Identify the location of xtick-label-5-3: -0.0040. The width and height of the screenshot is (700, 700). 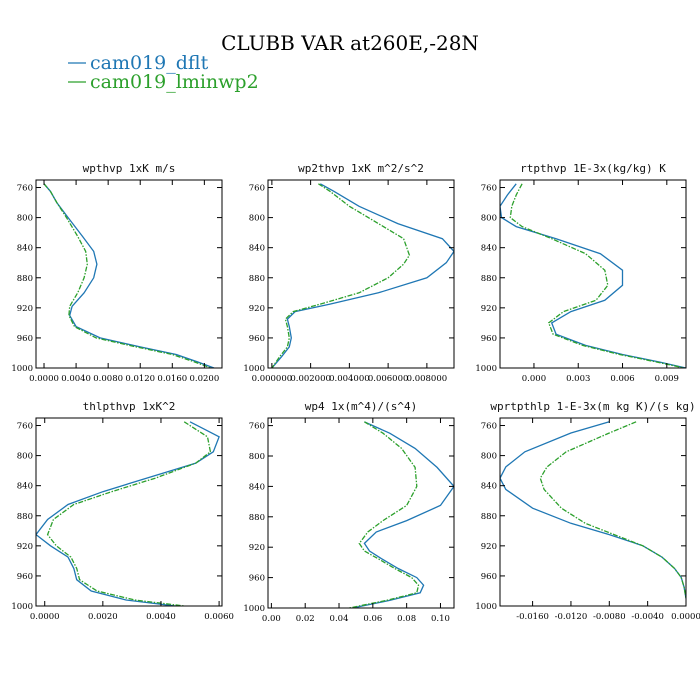
(647, 617).